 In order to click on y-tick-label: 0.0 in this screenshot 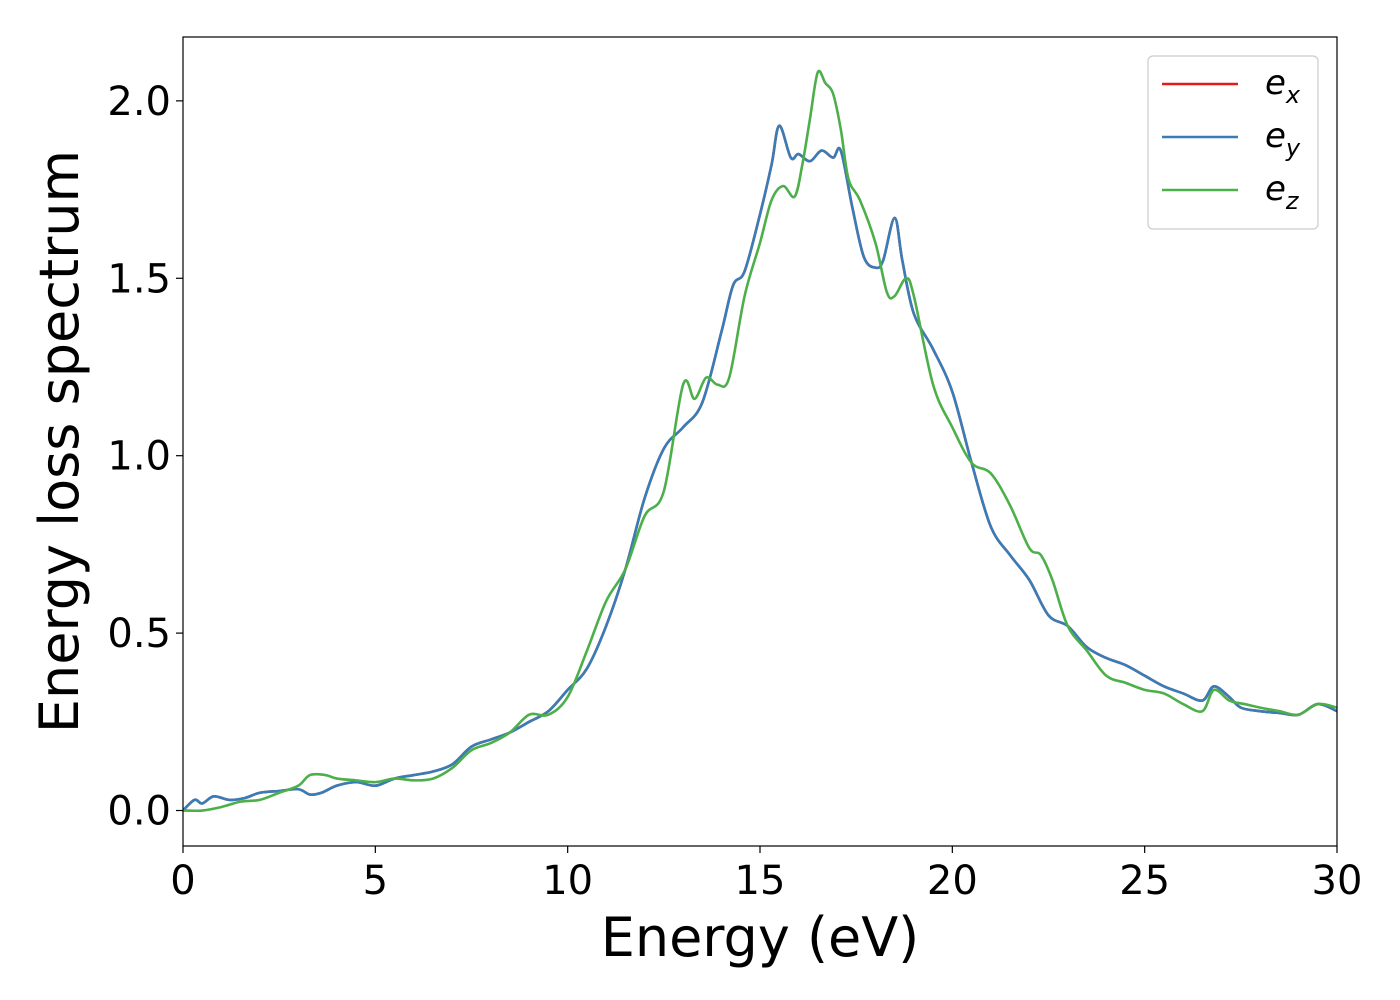, I will do `click(139, 812)`.